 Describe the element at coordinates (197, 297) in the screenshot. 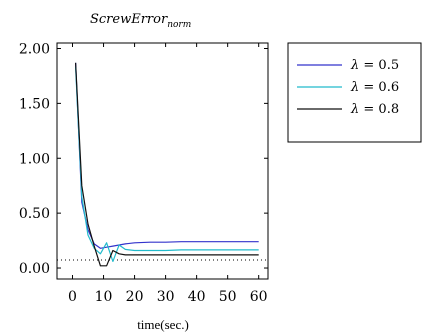

I see `x-tick-label: 40` at that location.